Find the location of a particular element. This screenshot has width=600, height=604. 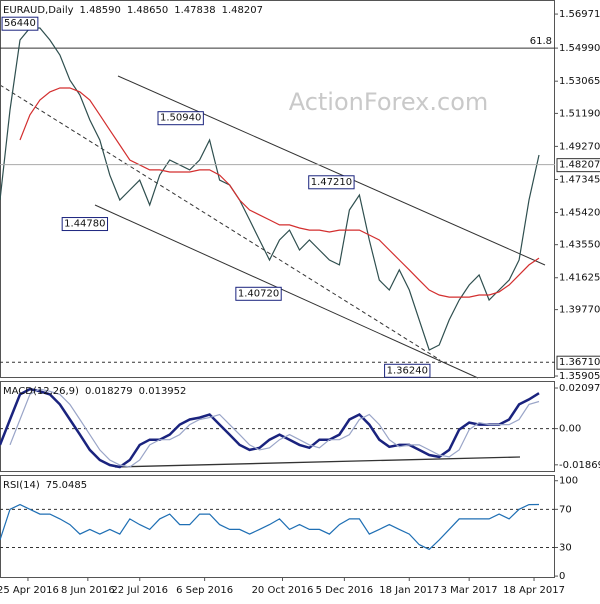

panel-title: MACD(12,26,9) 0.018279 0.013952 is located at coordinates (94, 391).